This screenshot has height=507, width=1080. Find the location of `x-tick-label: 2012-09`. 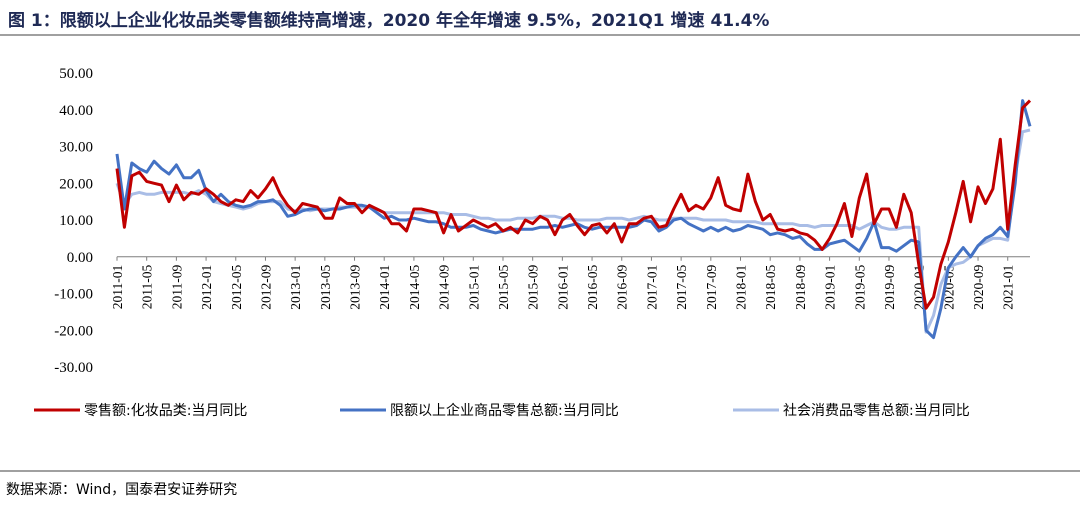

x-tick-label: 2012-09 is located at coordinates (265, 287).